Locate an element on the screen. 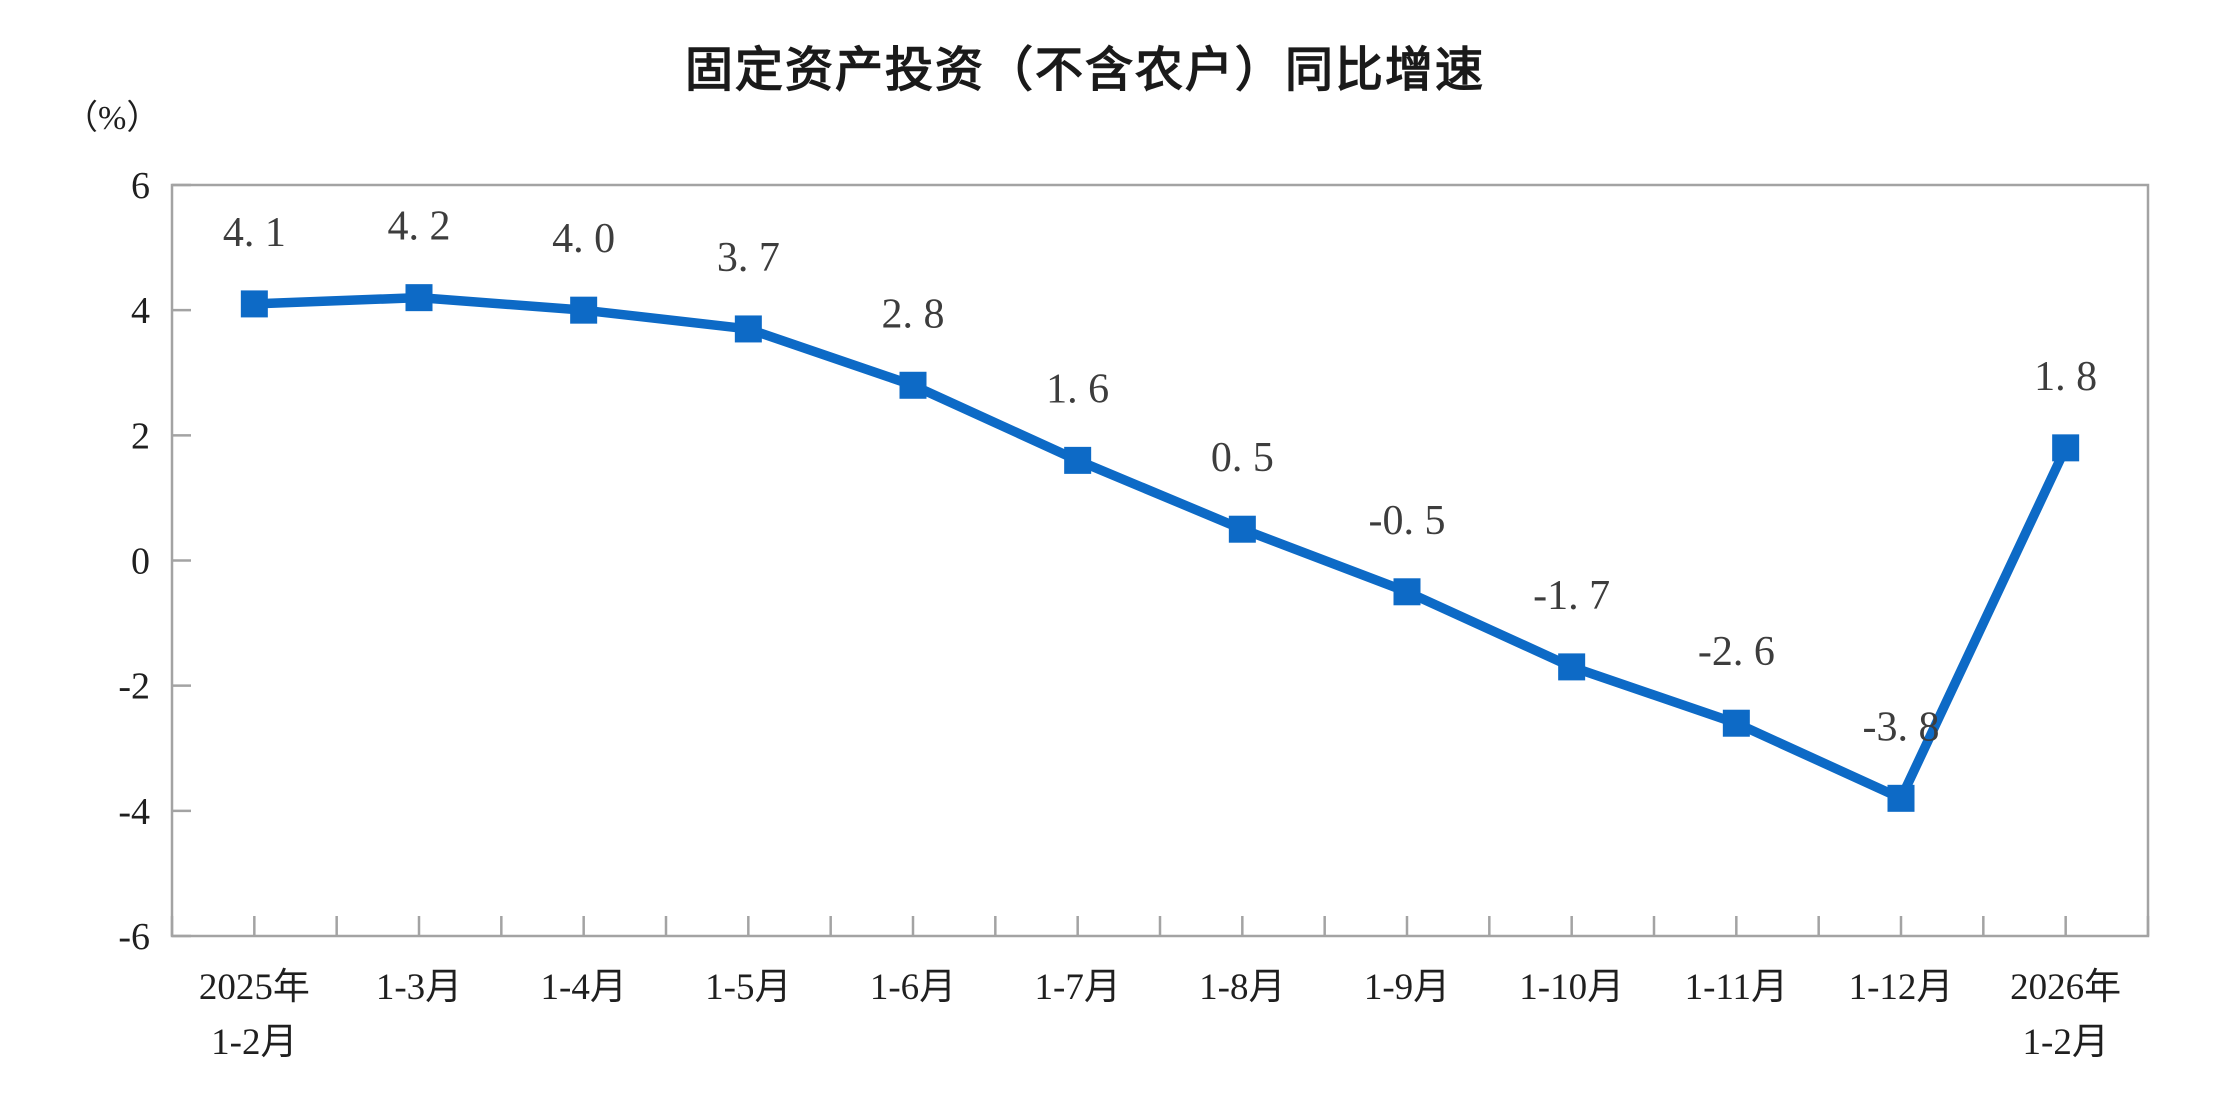  chart-title: 固定资产投资（不含农户）同比增速 is located at coordinates (1084, 70).